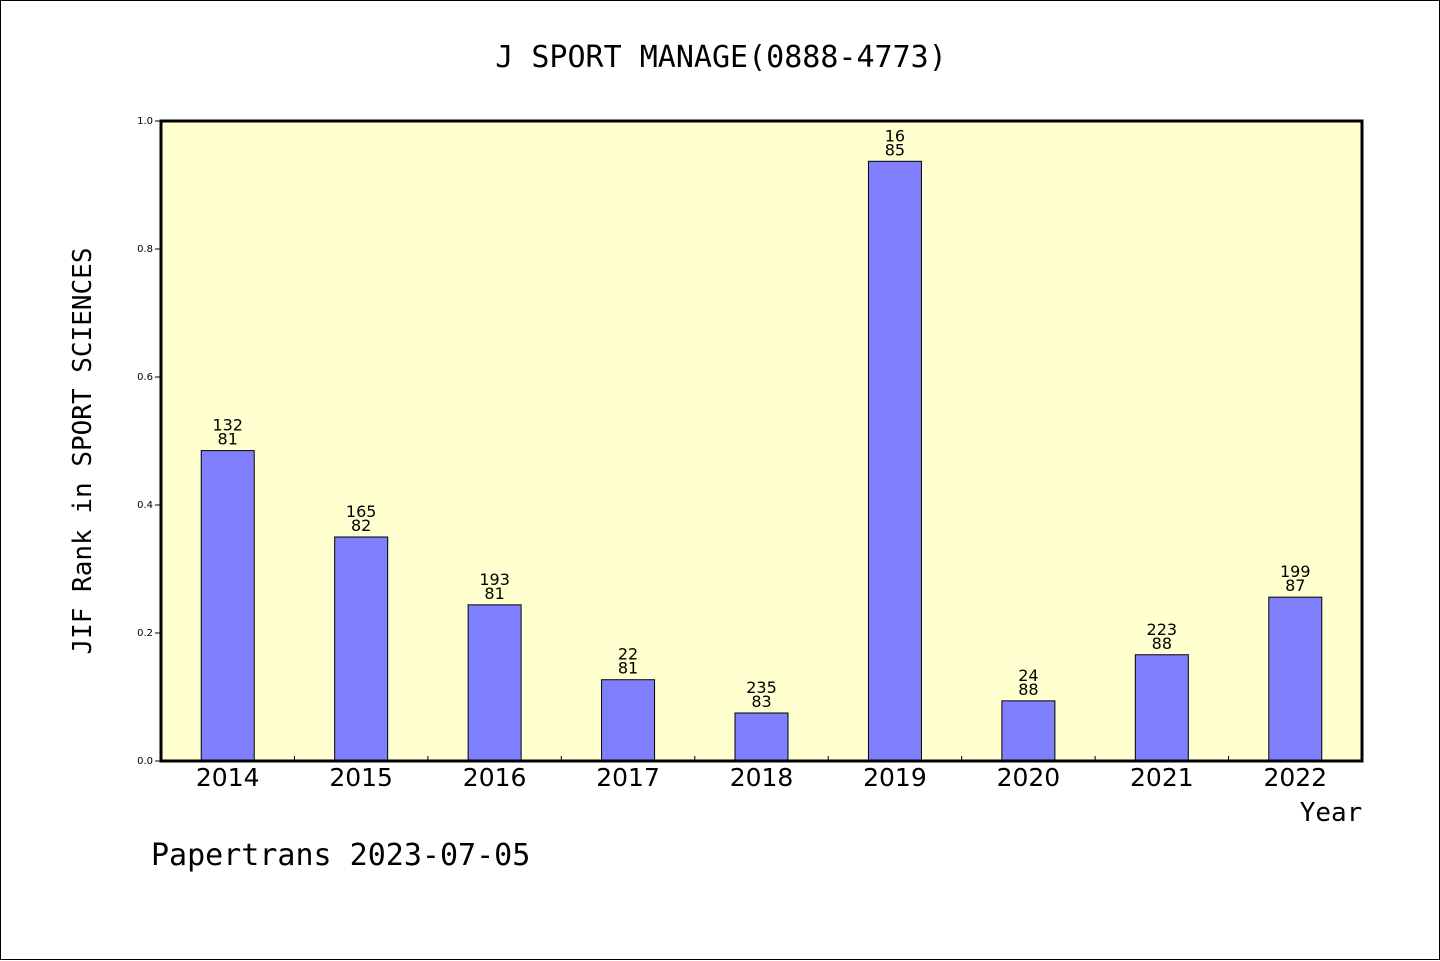  What do you see at coordinates (145, 505) in the screenshot?
I see `y-tick-label: 0.4` at bounding box center [145, 505].